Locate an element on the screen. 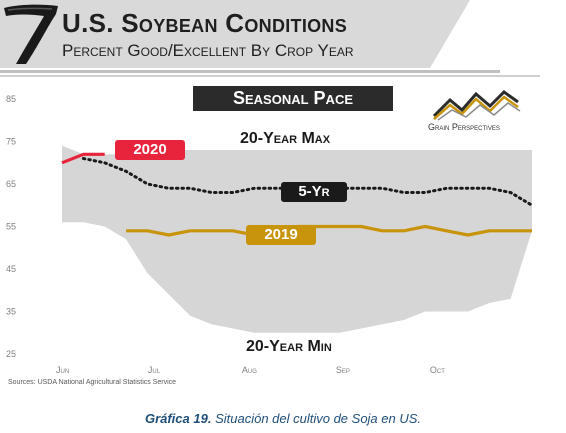  chart-title: Seasonal Pace is located at coordinates (293, 98).